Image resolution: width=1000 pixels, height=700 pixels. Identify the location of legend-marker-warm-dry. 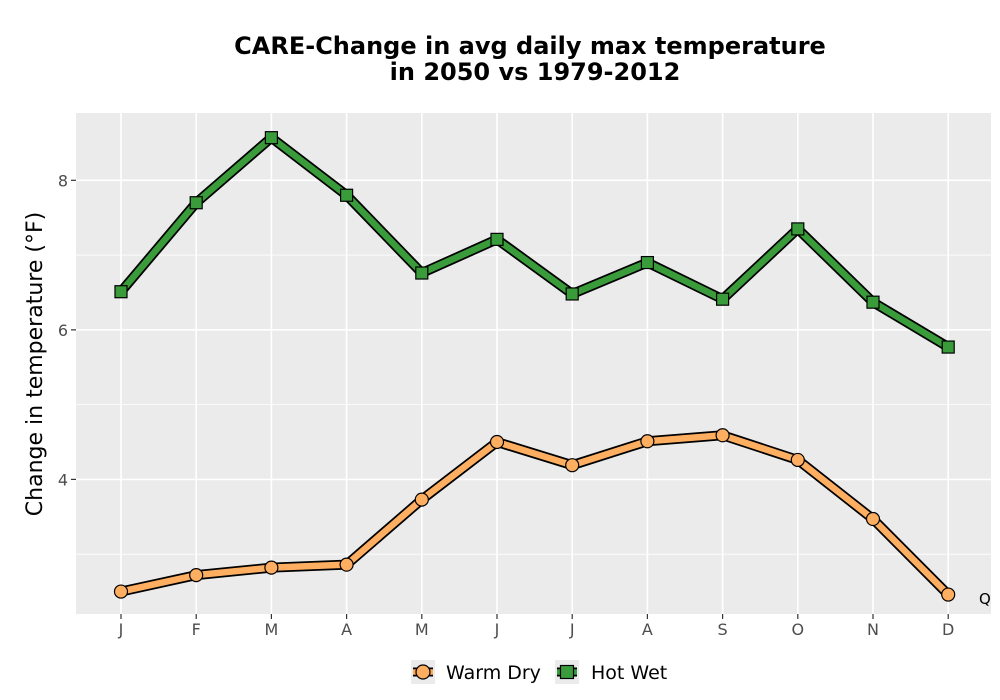
(423, 672).